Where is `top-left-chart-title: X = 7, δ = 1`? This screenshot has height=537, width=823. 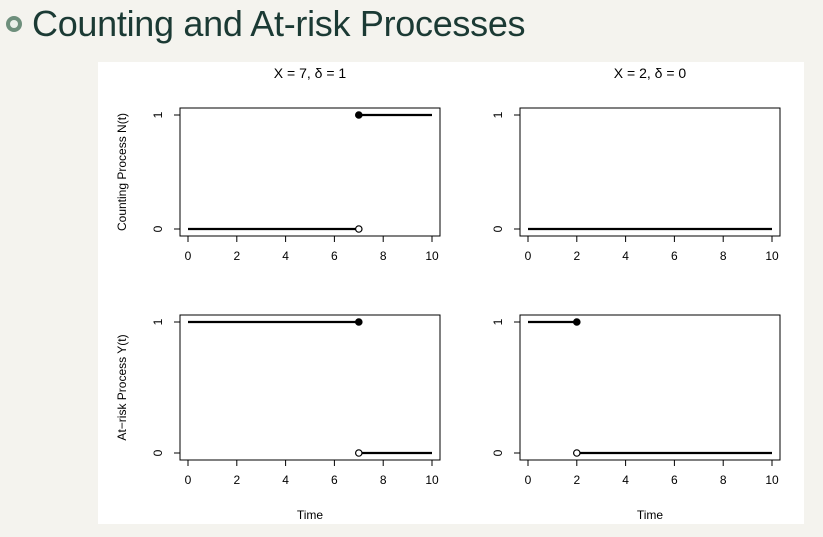
top-left-chart-title: X = 7, δ = 1 is located at coordinates (310, 73).